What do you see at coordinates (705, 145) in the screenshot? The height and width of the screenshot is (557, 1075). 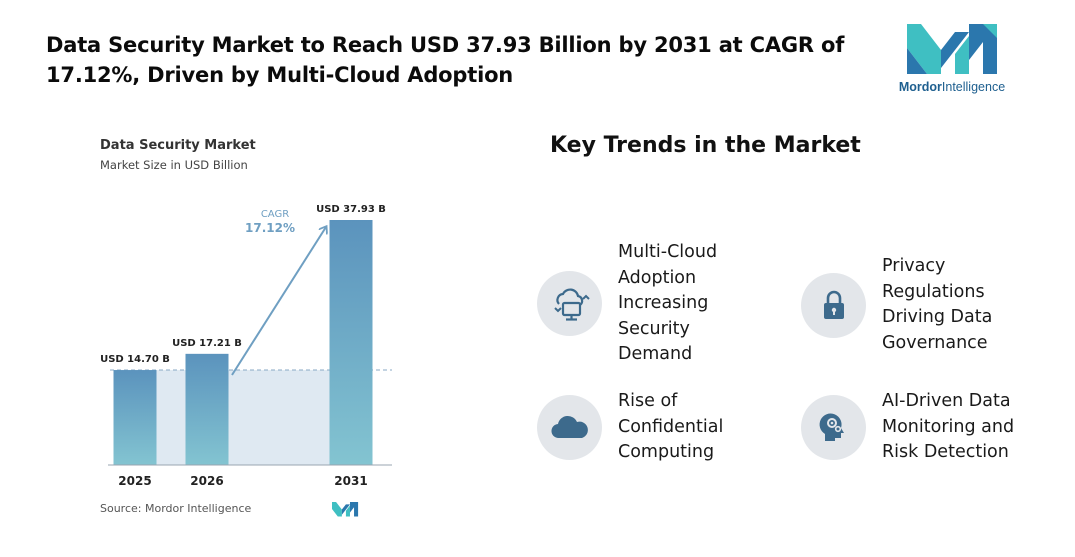 I see `trends-title: Key Trends in the Market` at bounding box center [705, 145].